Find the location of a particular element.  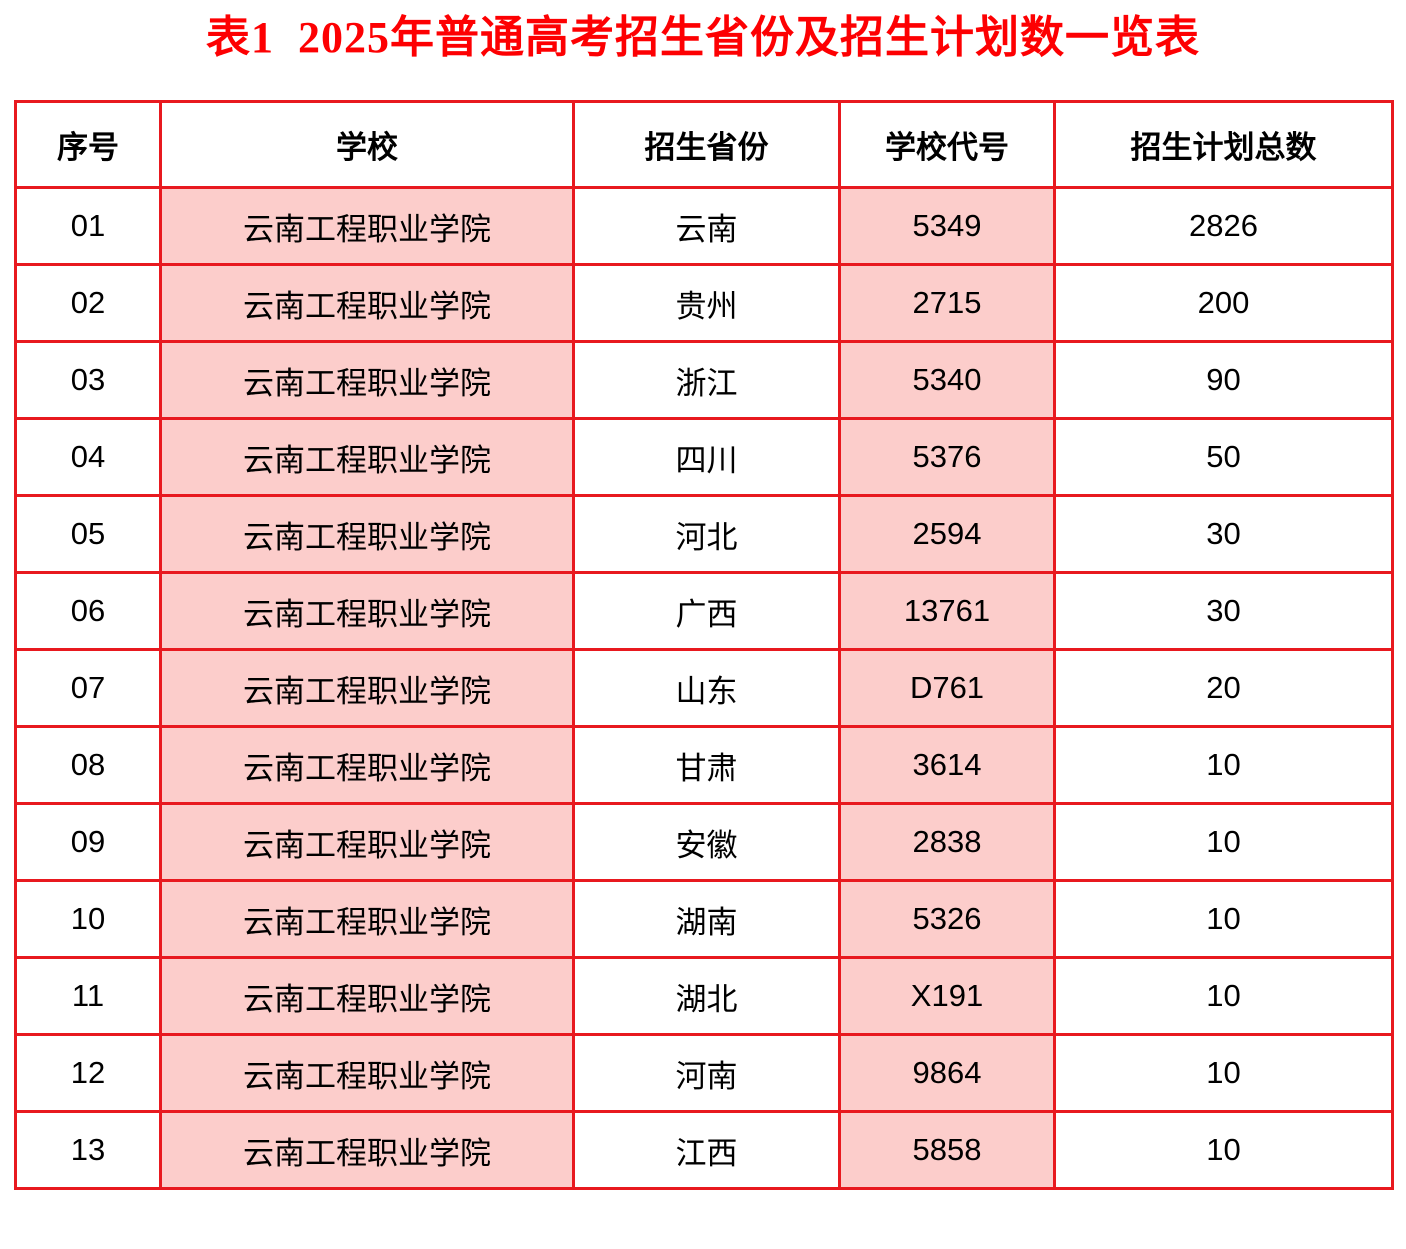

cell-province: 安徽 is located at coordinates (706, 842).